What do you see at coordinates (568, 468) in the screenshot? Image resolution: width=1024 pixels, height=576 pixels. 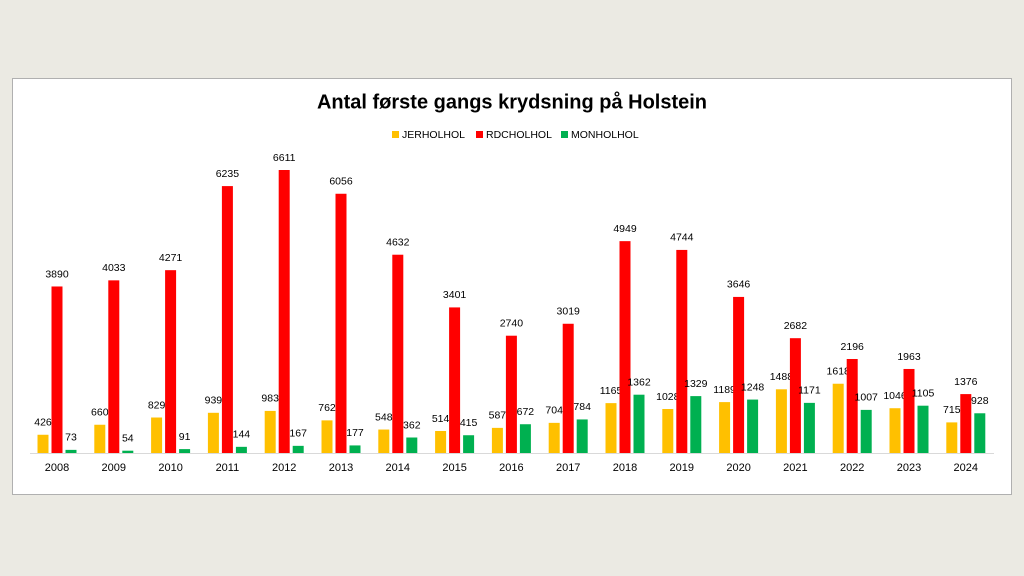 I see `x-tick-label: 2017` at bounding box center [568, 468].